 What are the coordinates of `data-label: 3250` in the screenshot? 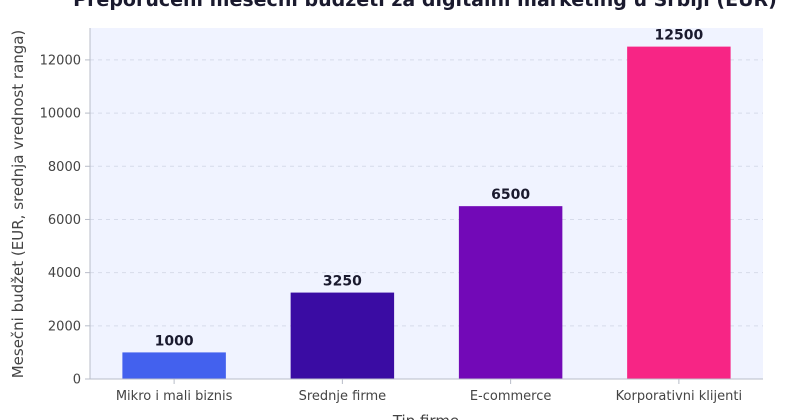 It's located at (342, 282).